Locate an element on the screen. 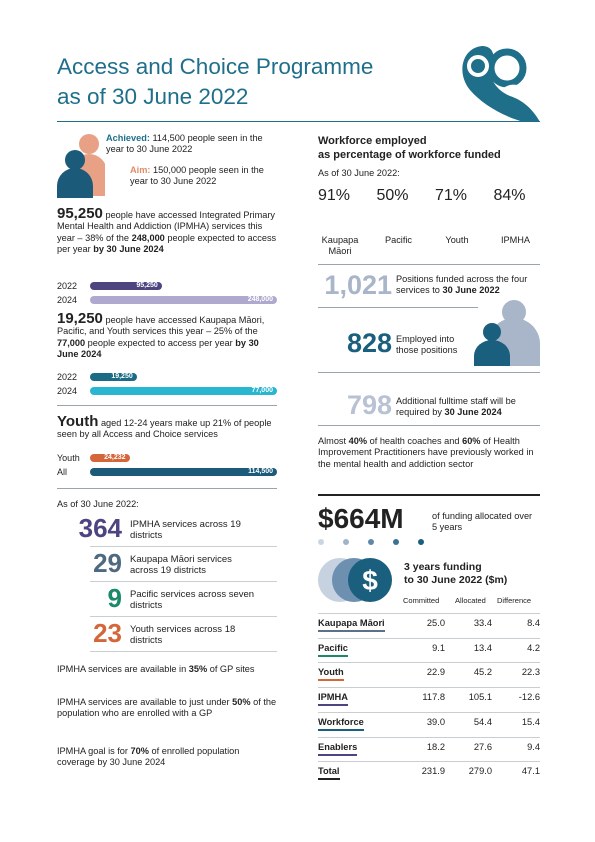 Image resolution: width=595 pixels, height=842 pixels. target: 77,000 is located at coordinates (71, 342).